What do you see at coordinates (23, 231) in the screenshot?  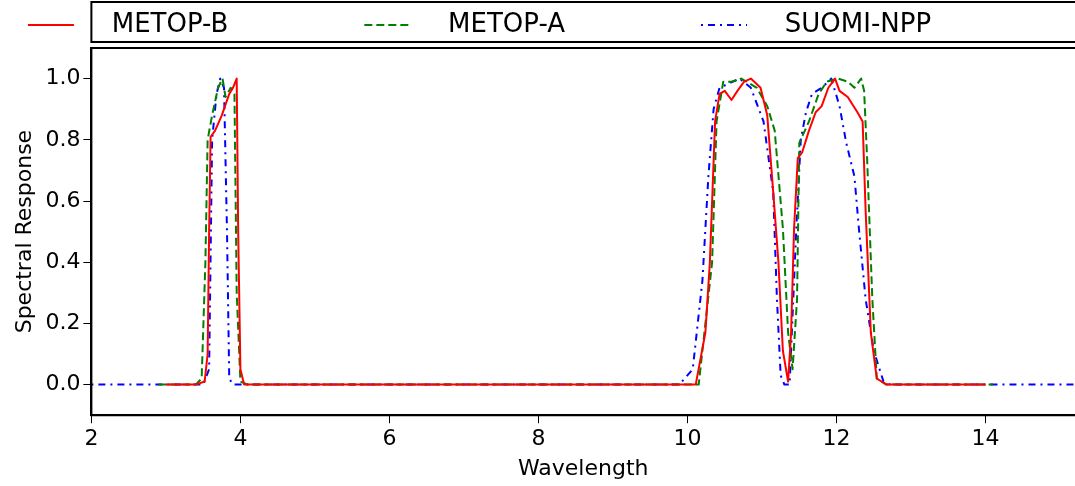 I see `y-axis-title: Spectral Response` at bounding box center [23, 231].